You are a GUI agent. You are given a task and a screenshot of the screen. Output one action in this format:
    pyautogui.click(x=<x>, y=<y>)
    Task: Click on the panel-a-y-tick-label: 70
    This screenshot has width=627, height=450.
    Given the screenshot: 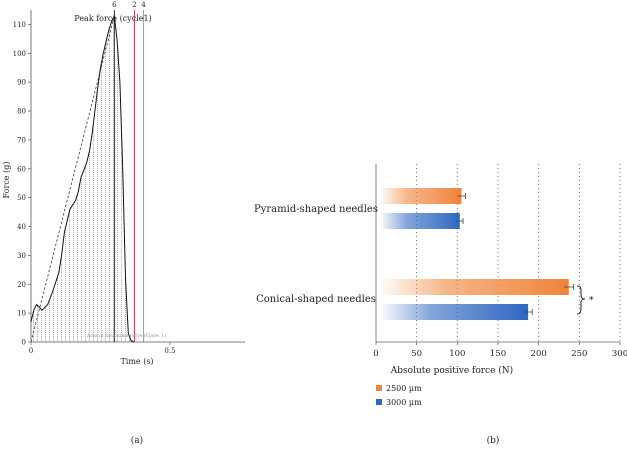 What is the action you would take?
    pyautogui.click(x=21, y=140)
    